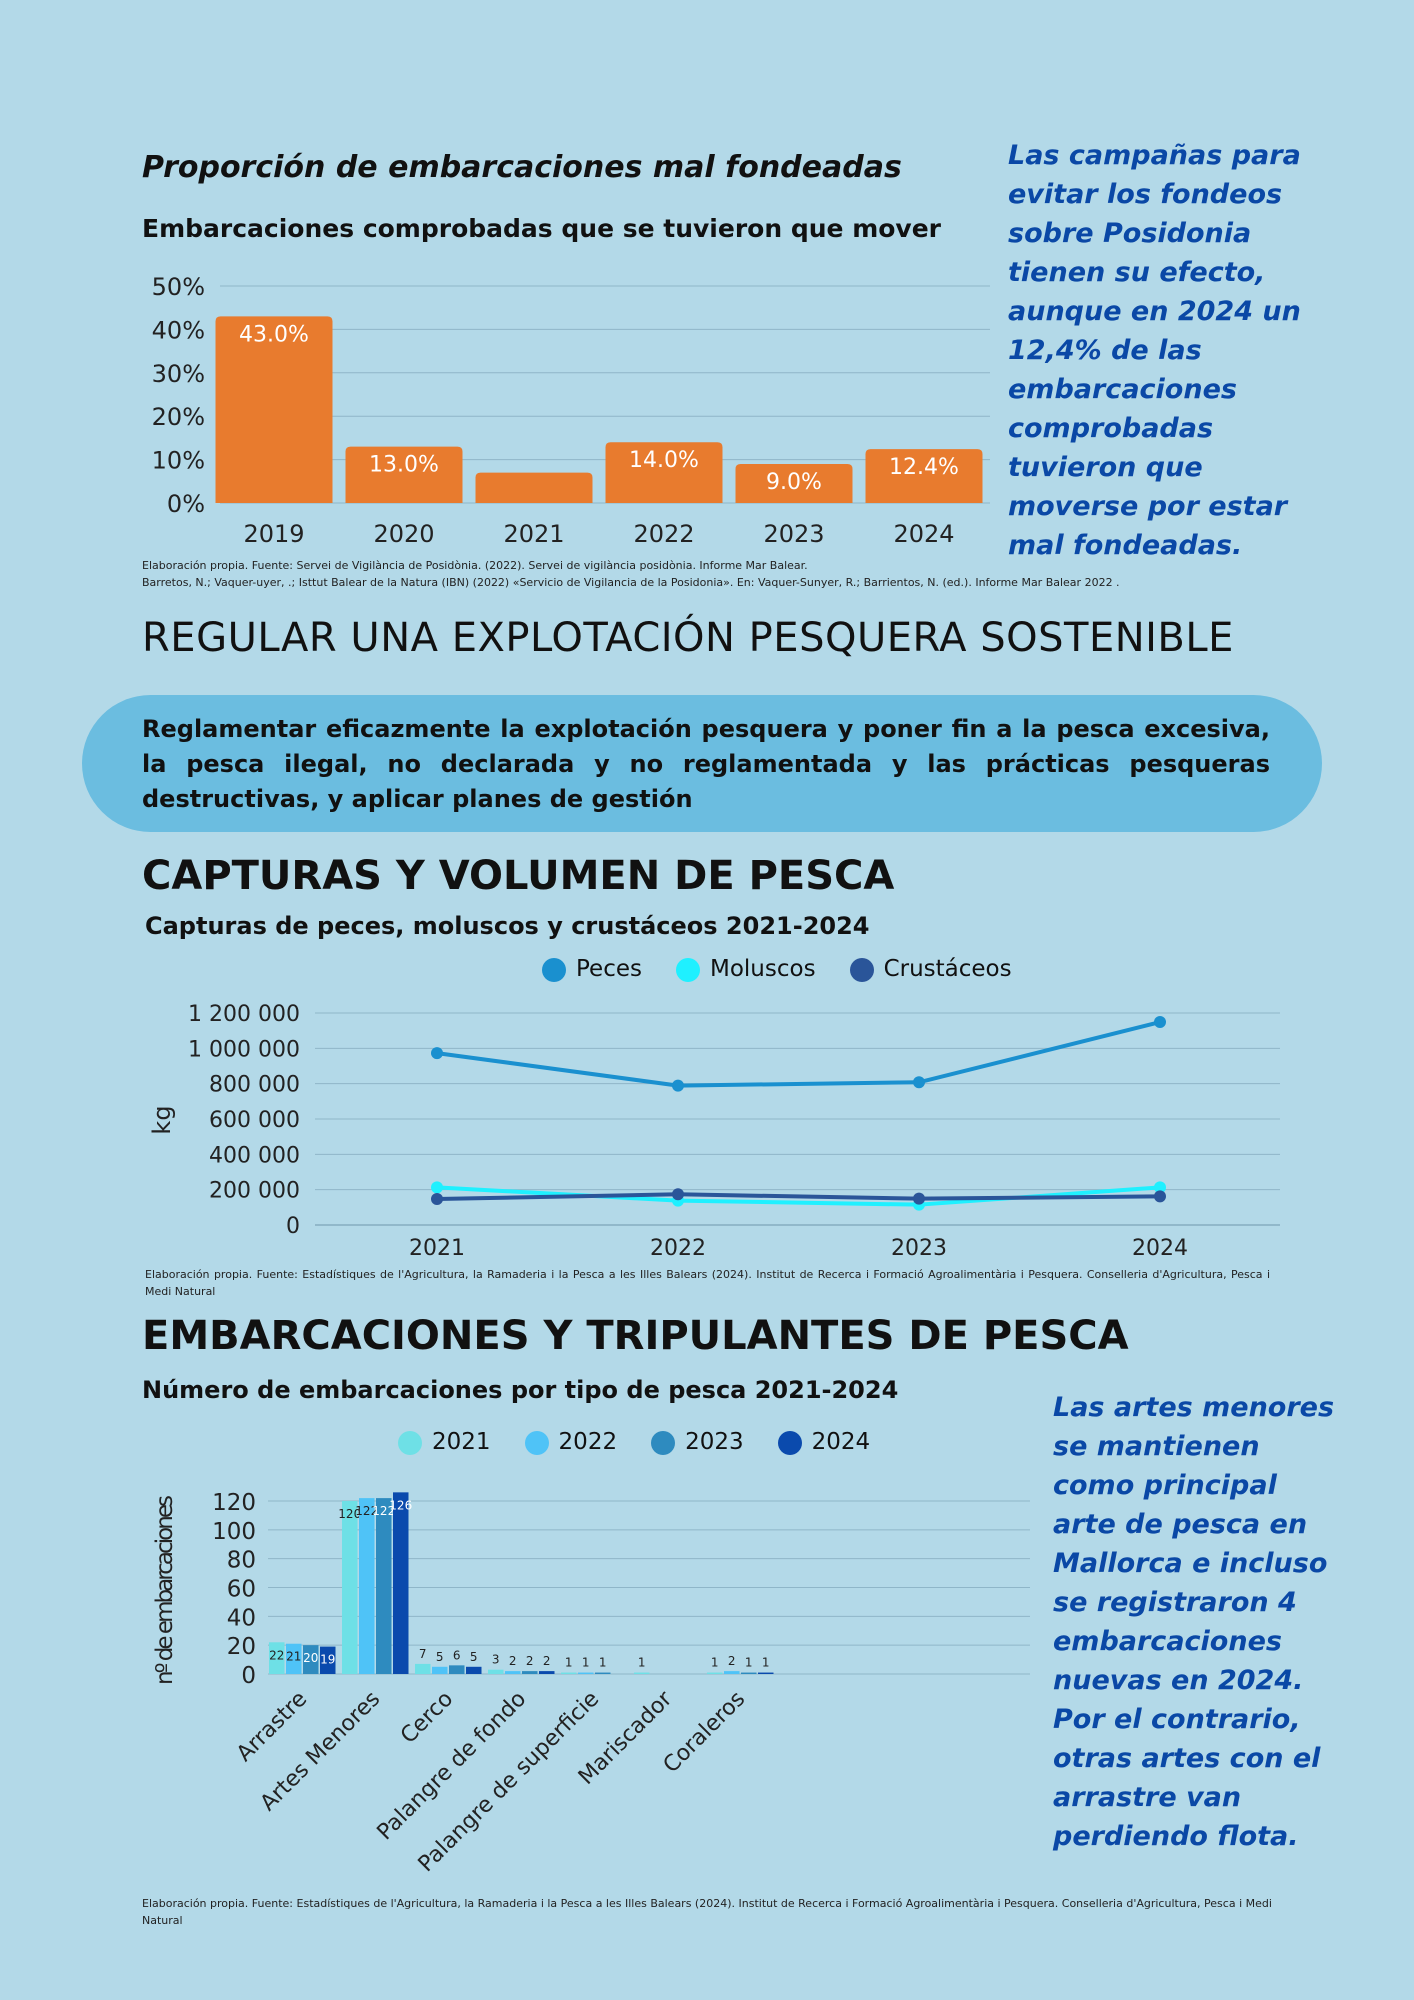 The height and width of the screenshot is (2000, 1414). Describe the element at coordinates (714, 1442) in the screenshot. I see `legend-label: 2023` at that location.